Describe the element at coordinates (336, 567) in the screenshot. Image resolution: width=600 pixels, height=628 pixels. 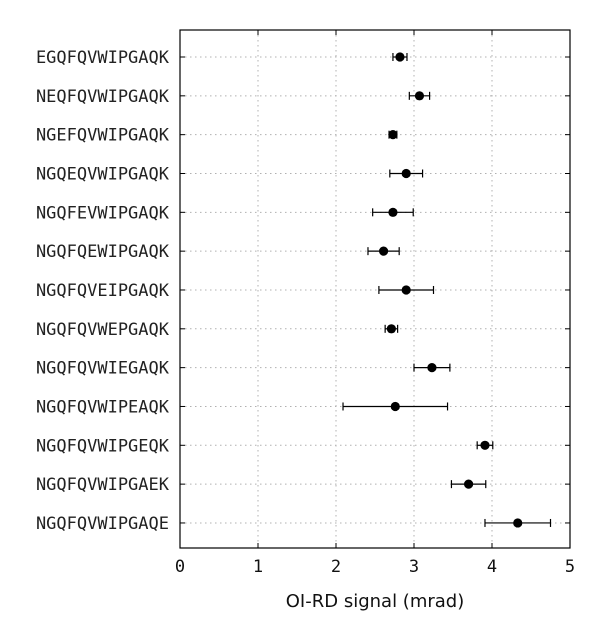
I see `x-tick-label: 2` at that location.